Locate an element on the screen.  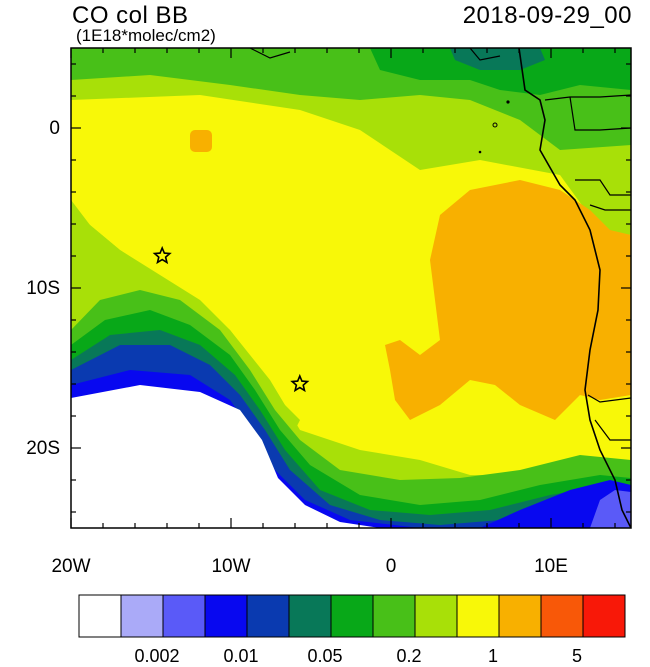
colorbar-label-4: 1 is located at coordinates (492, 656).